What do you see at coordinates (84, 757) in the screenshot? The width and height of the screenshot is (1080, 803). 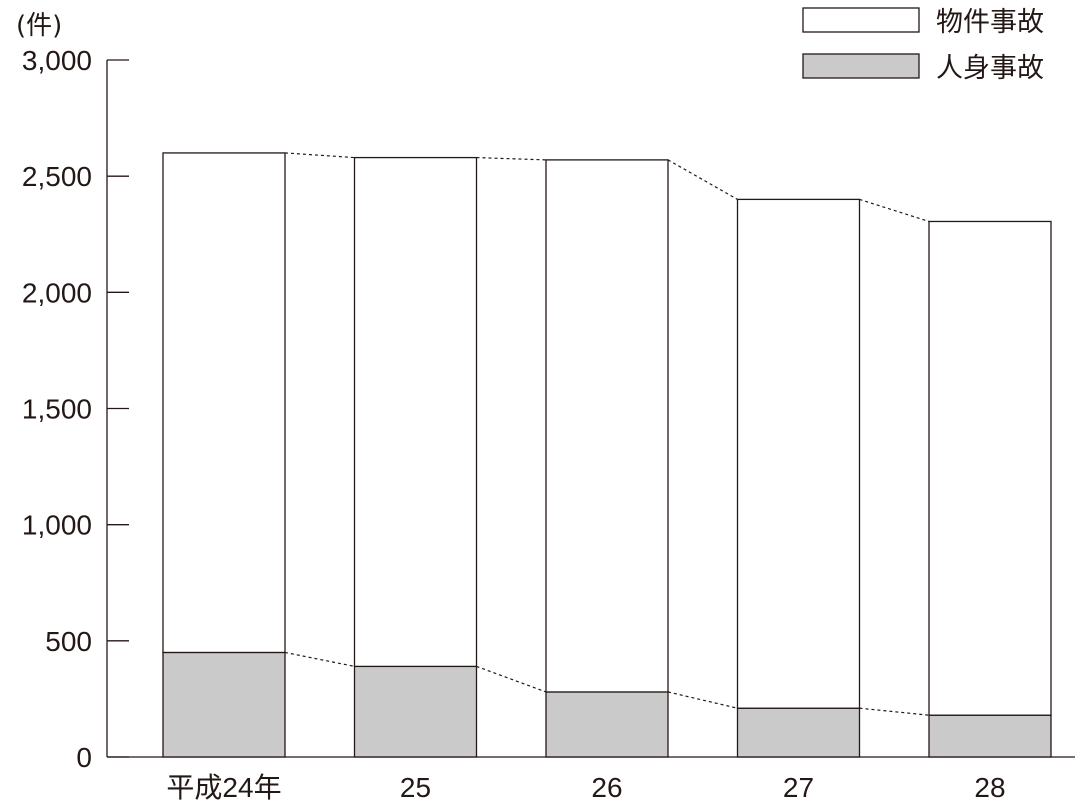 I see `y-tick-label: 0` at bounding box center [84, 757].